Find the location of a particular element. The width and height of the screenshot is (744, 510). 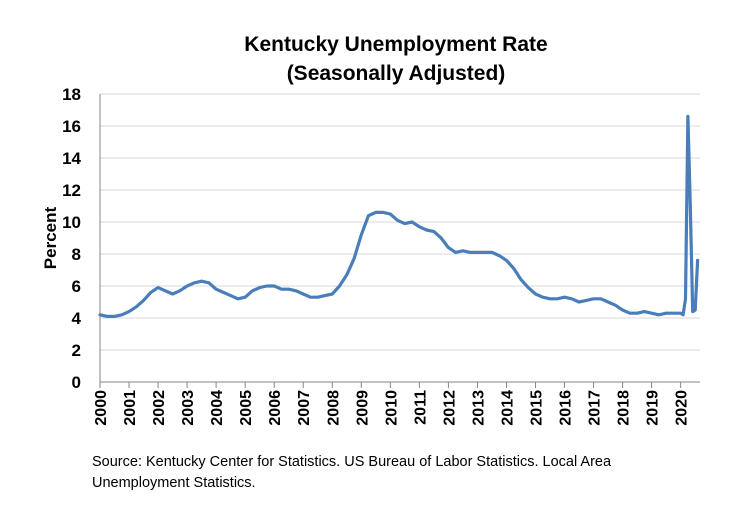

x-tick-label: 2008 is located at coordinates (333, 408).